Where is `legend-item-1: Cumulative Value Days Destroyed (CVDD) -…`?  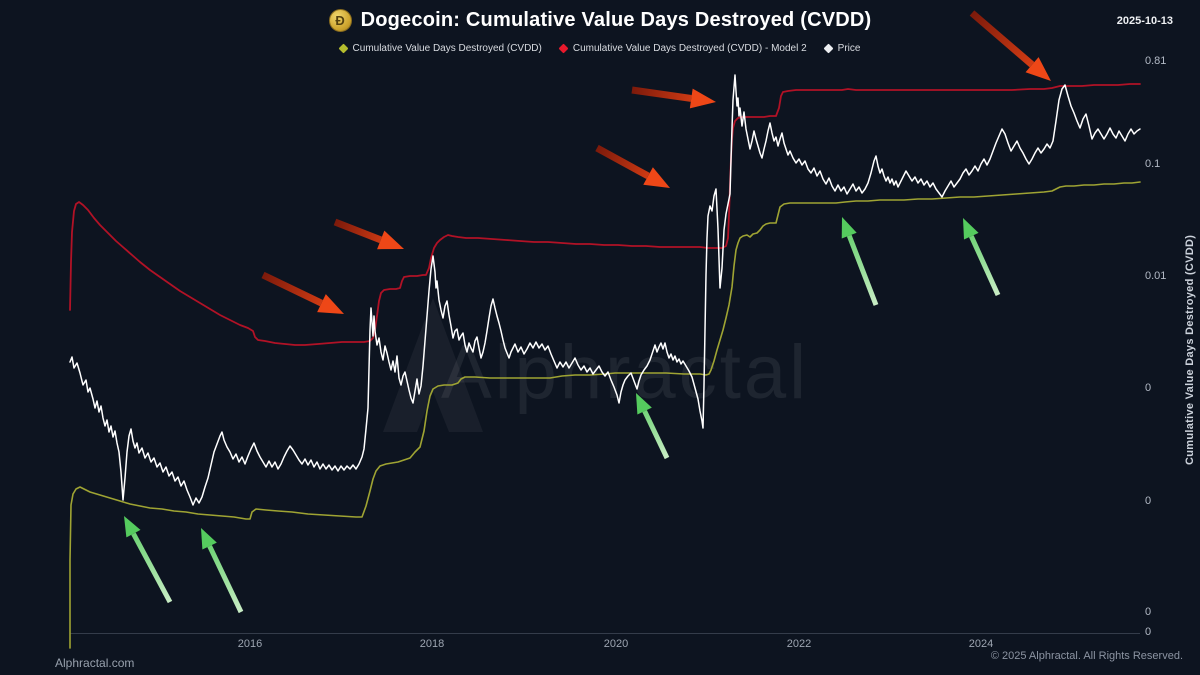 legend-item-1: Cumulative Value Days Destroyed (CVDD) -… is located at coordinates (682, 48).